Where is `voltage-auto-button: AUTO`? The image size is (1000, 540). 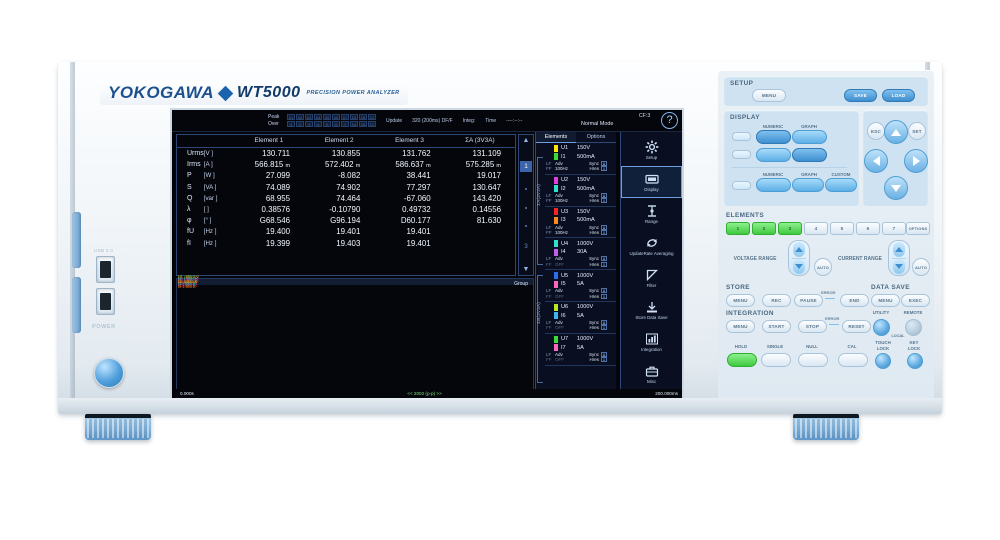 voltage-auto-button: AUTO is located at coordinates (823, 267).